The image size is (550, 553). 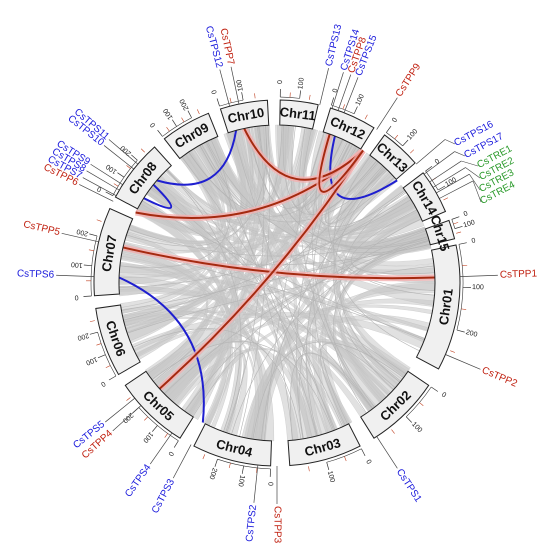 What do you see at coordinates (363, 167) in the screenshot?
I see `link-cstps15-cstps16` at bounding box center [363, 167].